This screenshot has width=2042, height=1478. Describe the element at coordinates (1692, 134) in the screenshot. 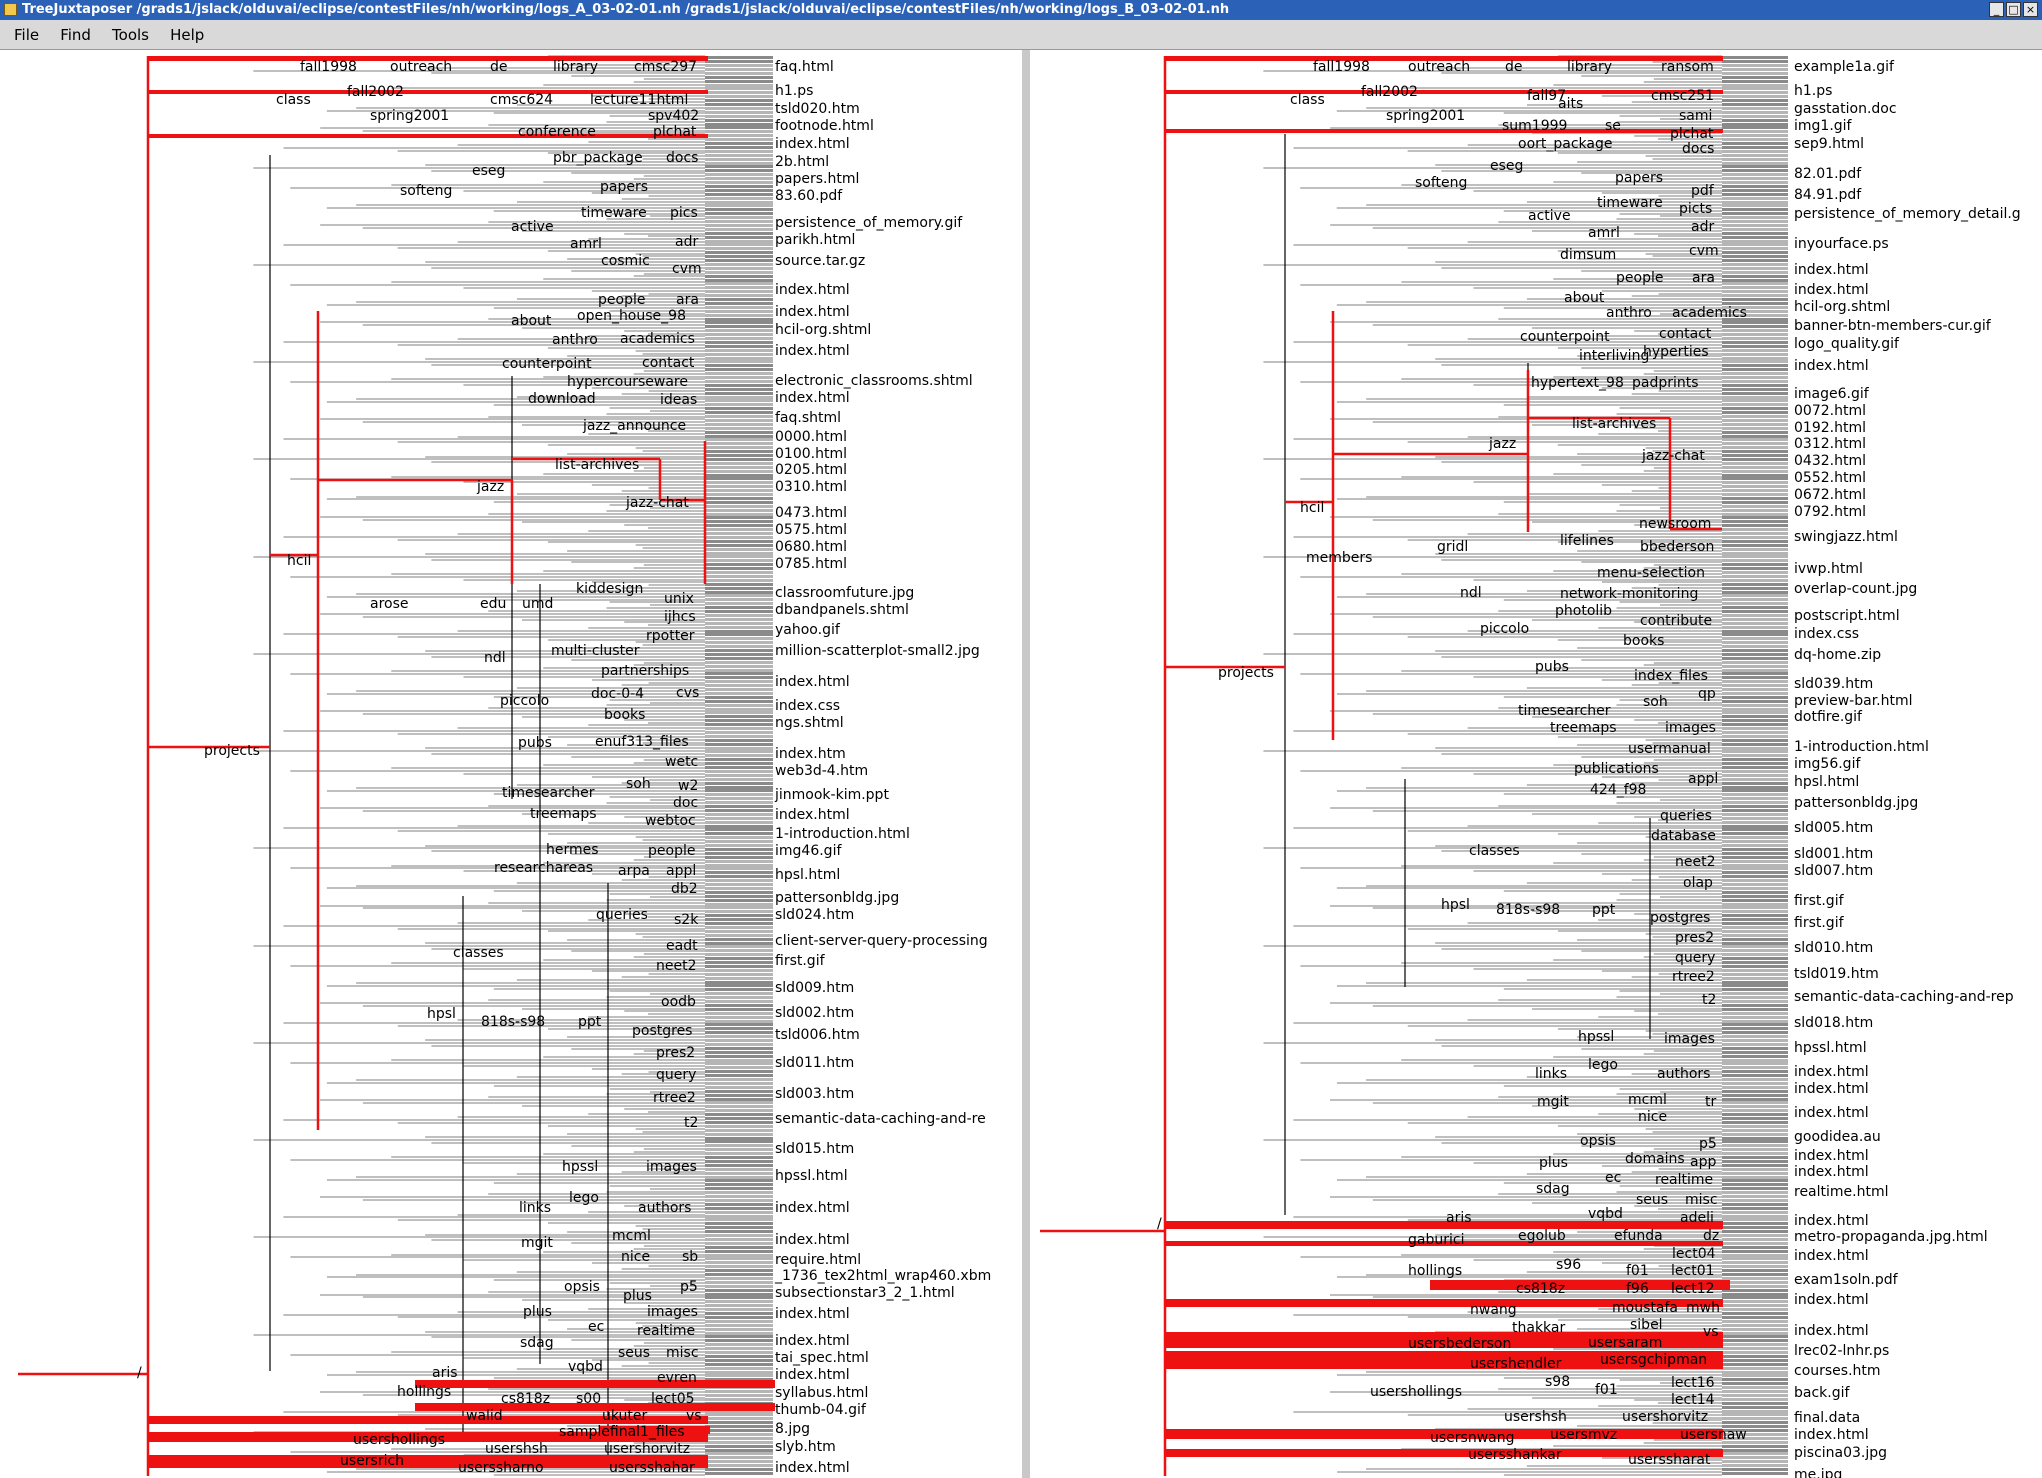

I see `node-label: plchat` at that location.